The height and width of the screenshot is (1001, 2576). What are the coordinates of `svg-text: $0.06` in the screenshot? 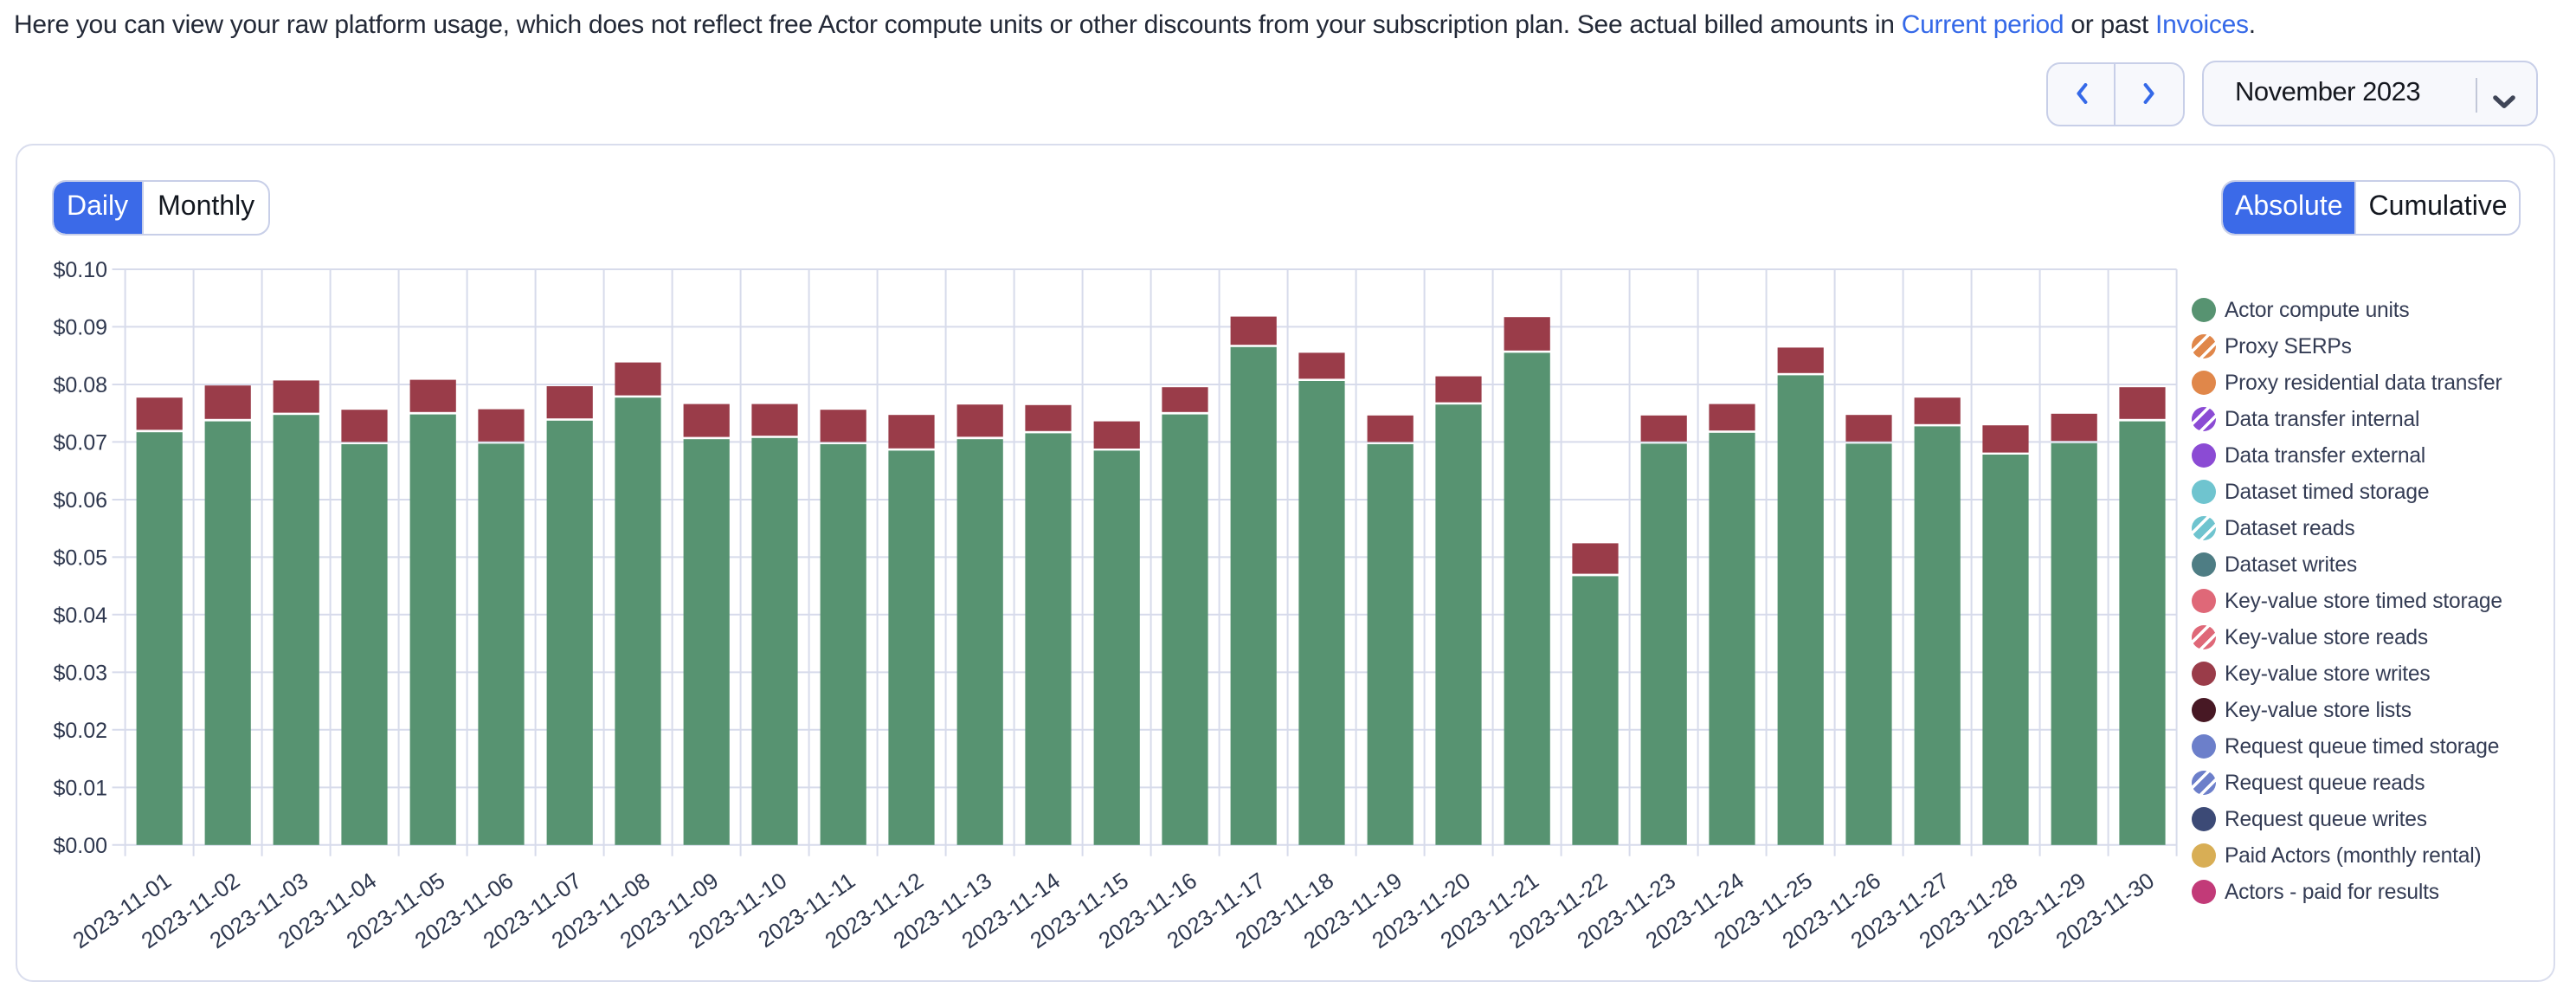 It's located at (80, 500).